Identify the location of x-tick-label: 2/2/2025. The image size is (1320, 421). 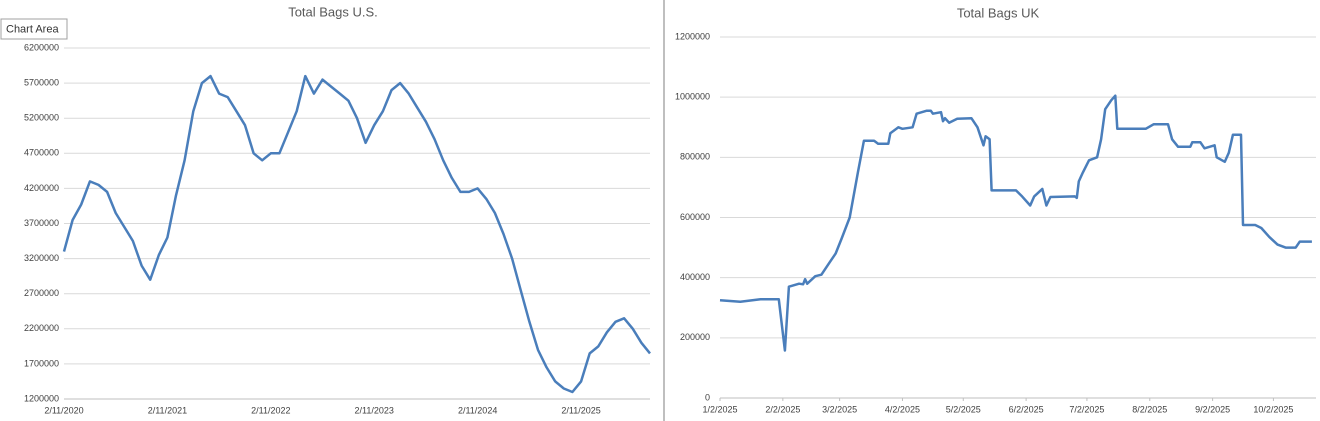
(782, 409).